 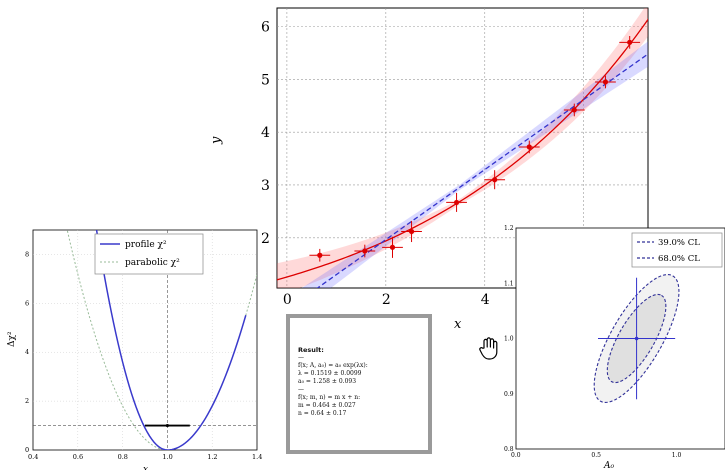 What do you see at coordinates (509, 339) in the screenshot?
I see `contour-ytick-label: 1.0` at bounding box center [509, 339].